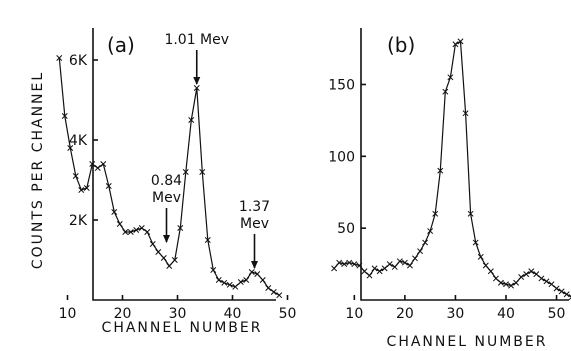 This screenshot has width=571, height=351. Describe the element at coordinates (178, 314) in the screenshot. I see `panel-a-x-tick-label: 30` at that location.